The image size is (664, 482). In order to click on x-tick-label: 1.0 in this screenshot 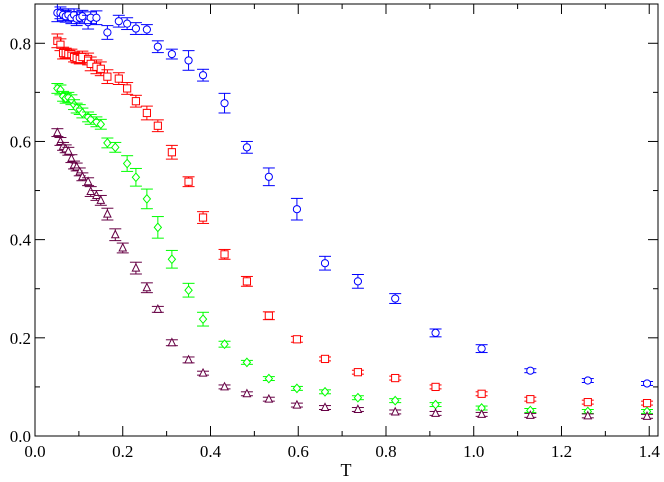, I will do `click(473, 451)`.